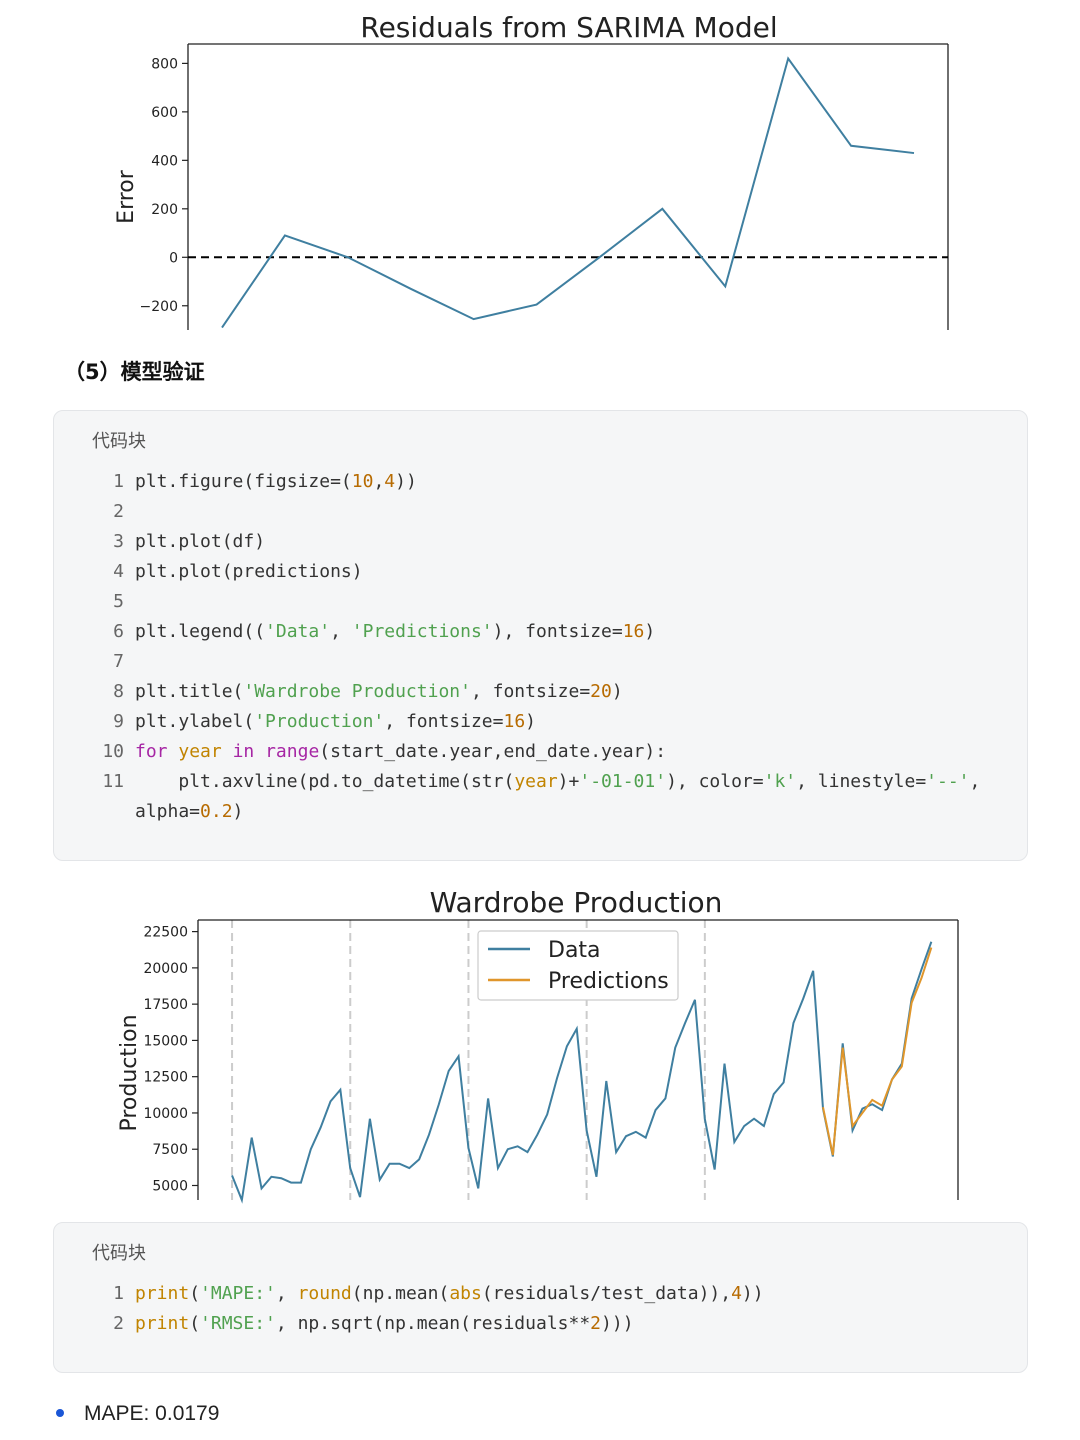 The width and height of the screenshot is (1080, 1440). I want to click on code-token: 'Wardrobe Production', so click(357, 691).